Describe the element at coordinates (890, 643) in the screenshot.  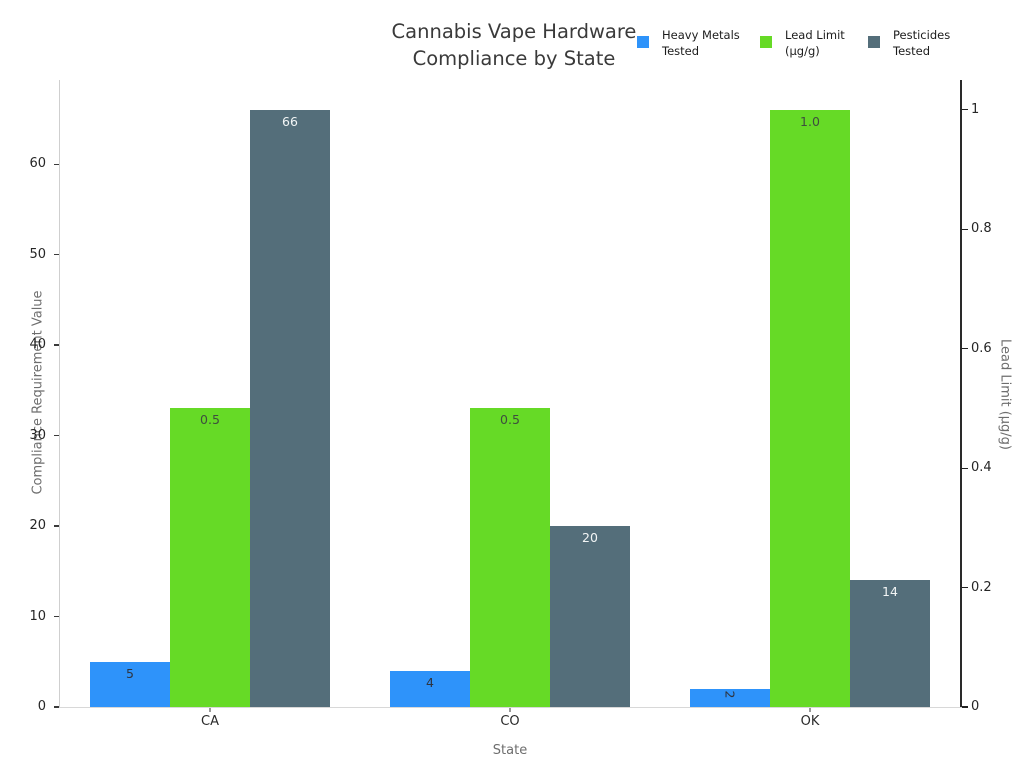
I see `bar-pesticides-tested-ok` at that location.